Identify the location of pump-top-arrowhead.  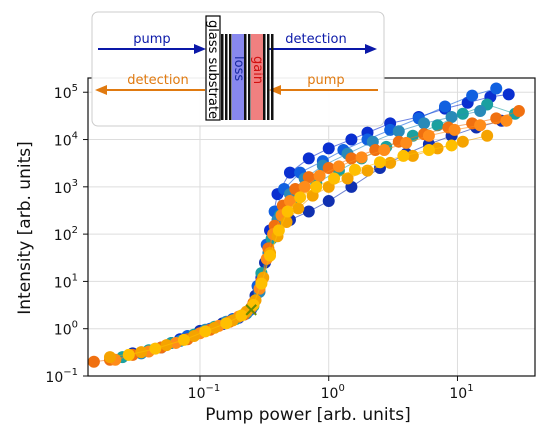
(200, 49).